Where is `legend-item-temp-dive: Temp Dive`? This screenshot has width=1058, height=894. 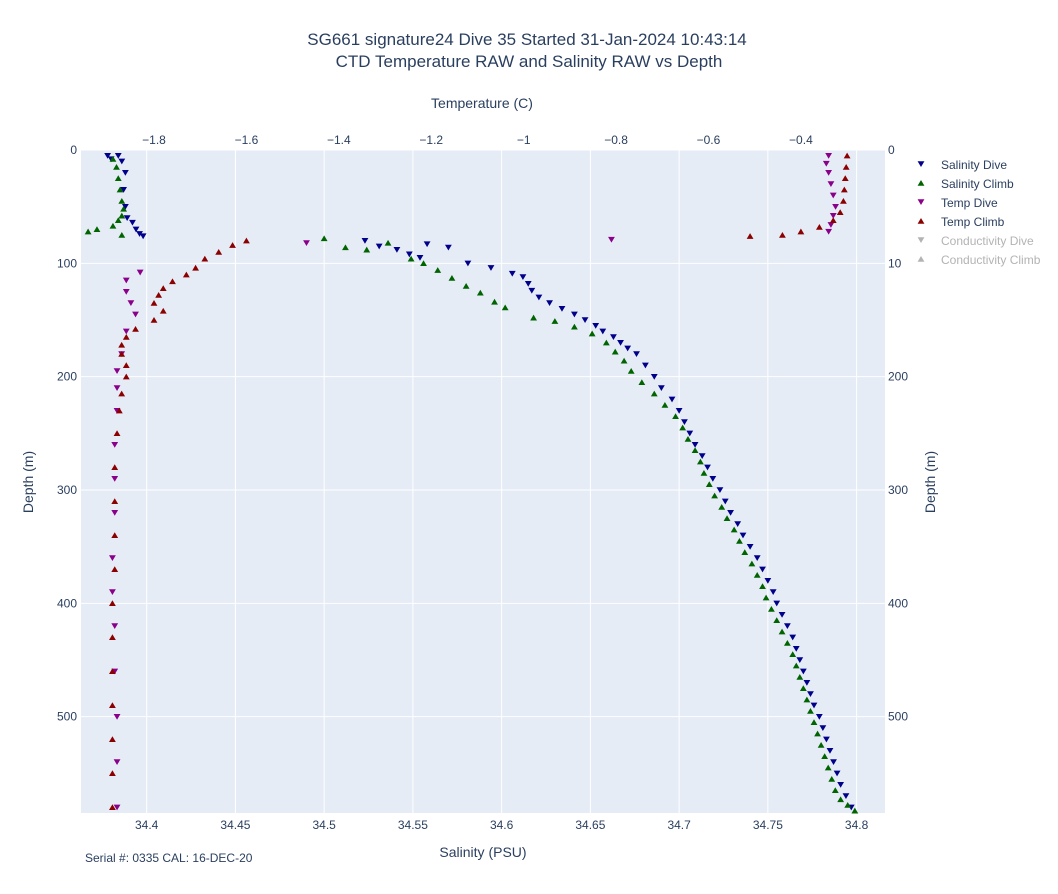
legend-item-temp-dive: Temp Dive is located at coordinates (957, 203).